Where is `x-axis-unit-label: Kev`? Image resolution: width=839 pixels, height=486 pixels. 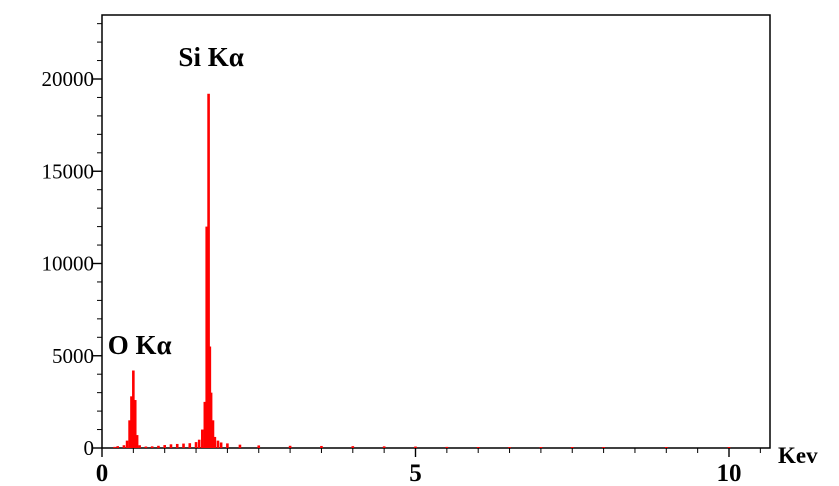 x-axis-unit-label: Kev is located at coordinates (798, 455).